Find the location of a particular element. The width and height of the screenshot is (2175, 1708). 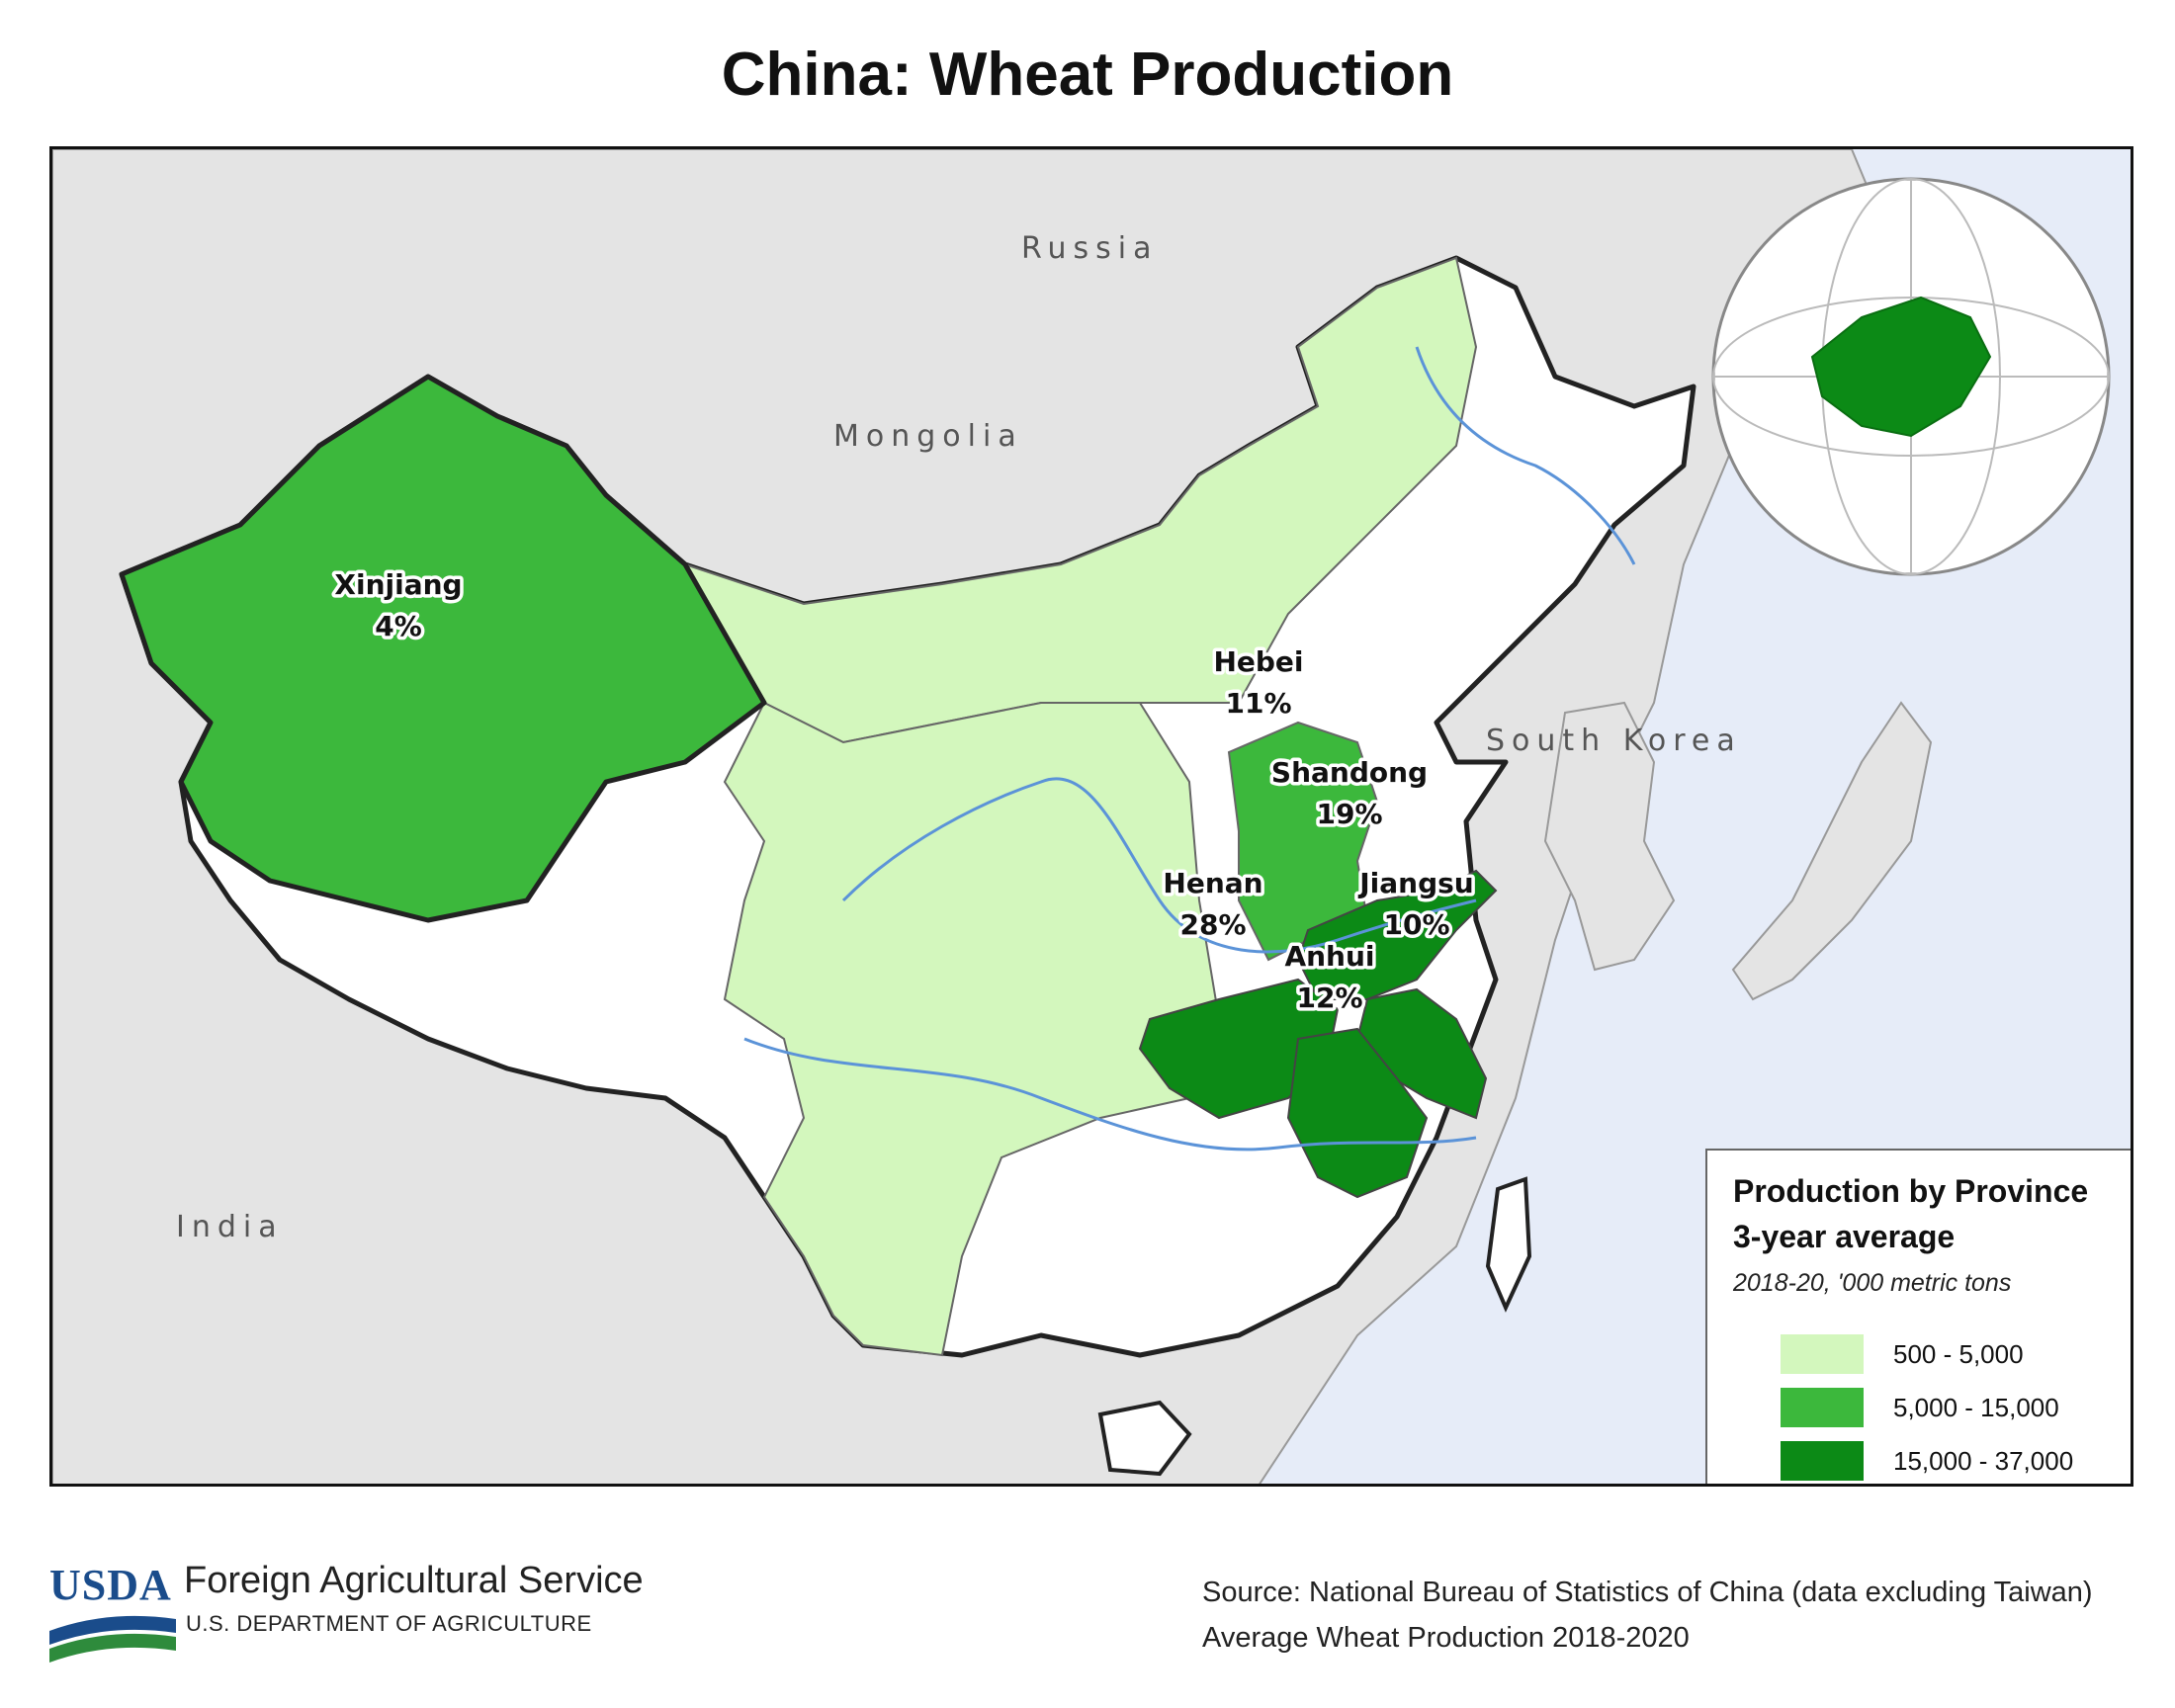

taiwan-island is located at coordinates (1509, 1244).